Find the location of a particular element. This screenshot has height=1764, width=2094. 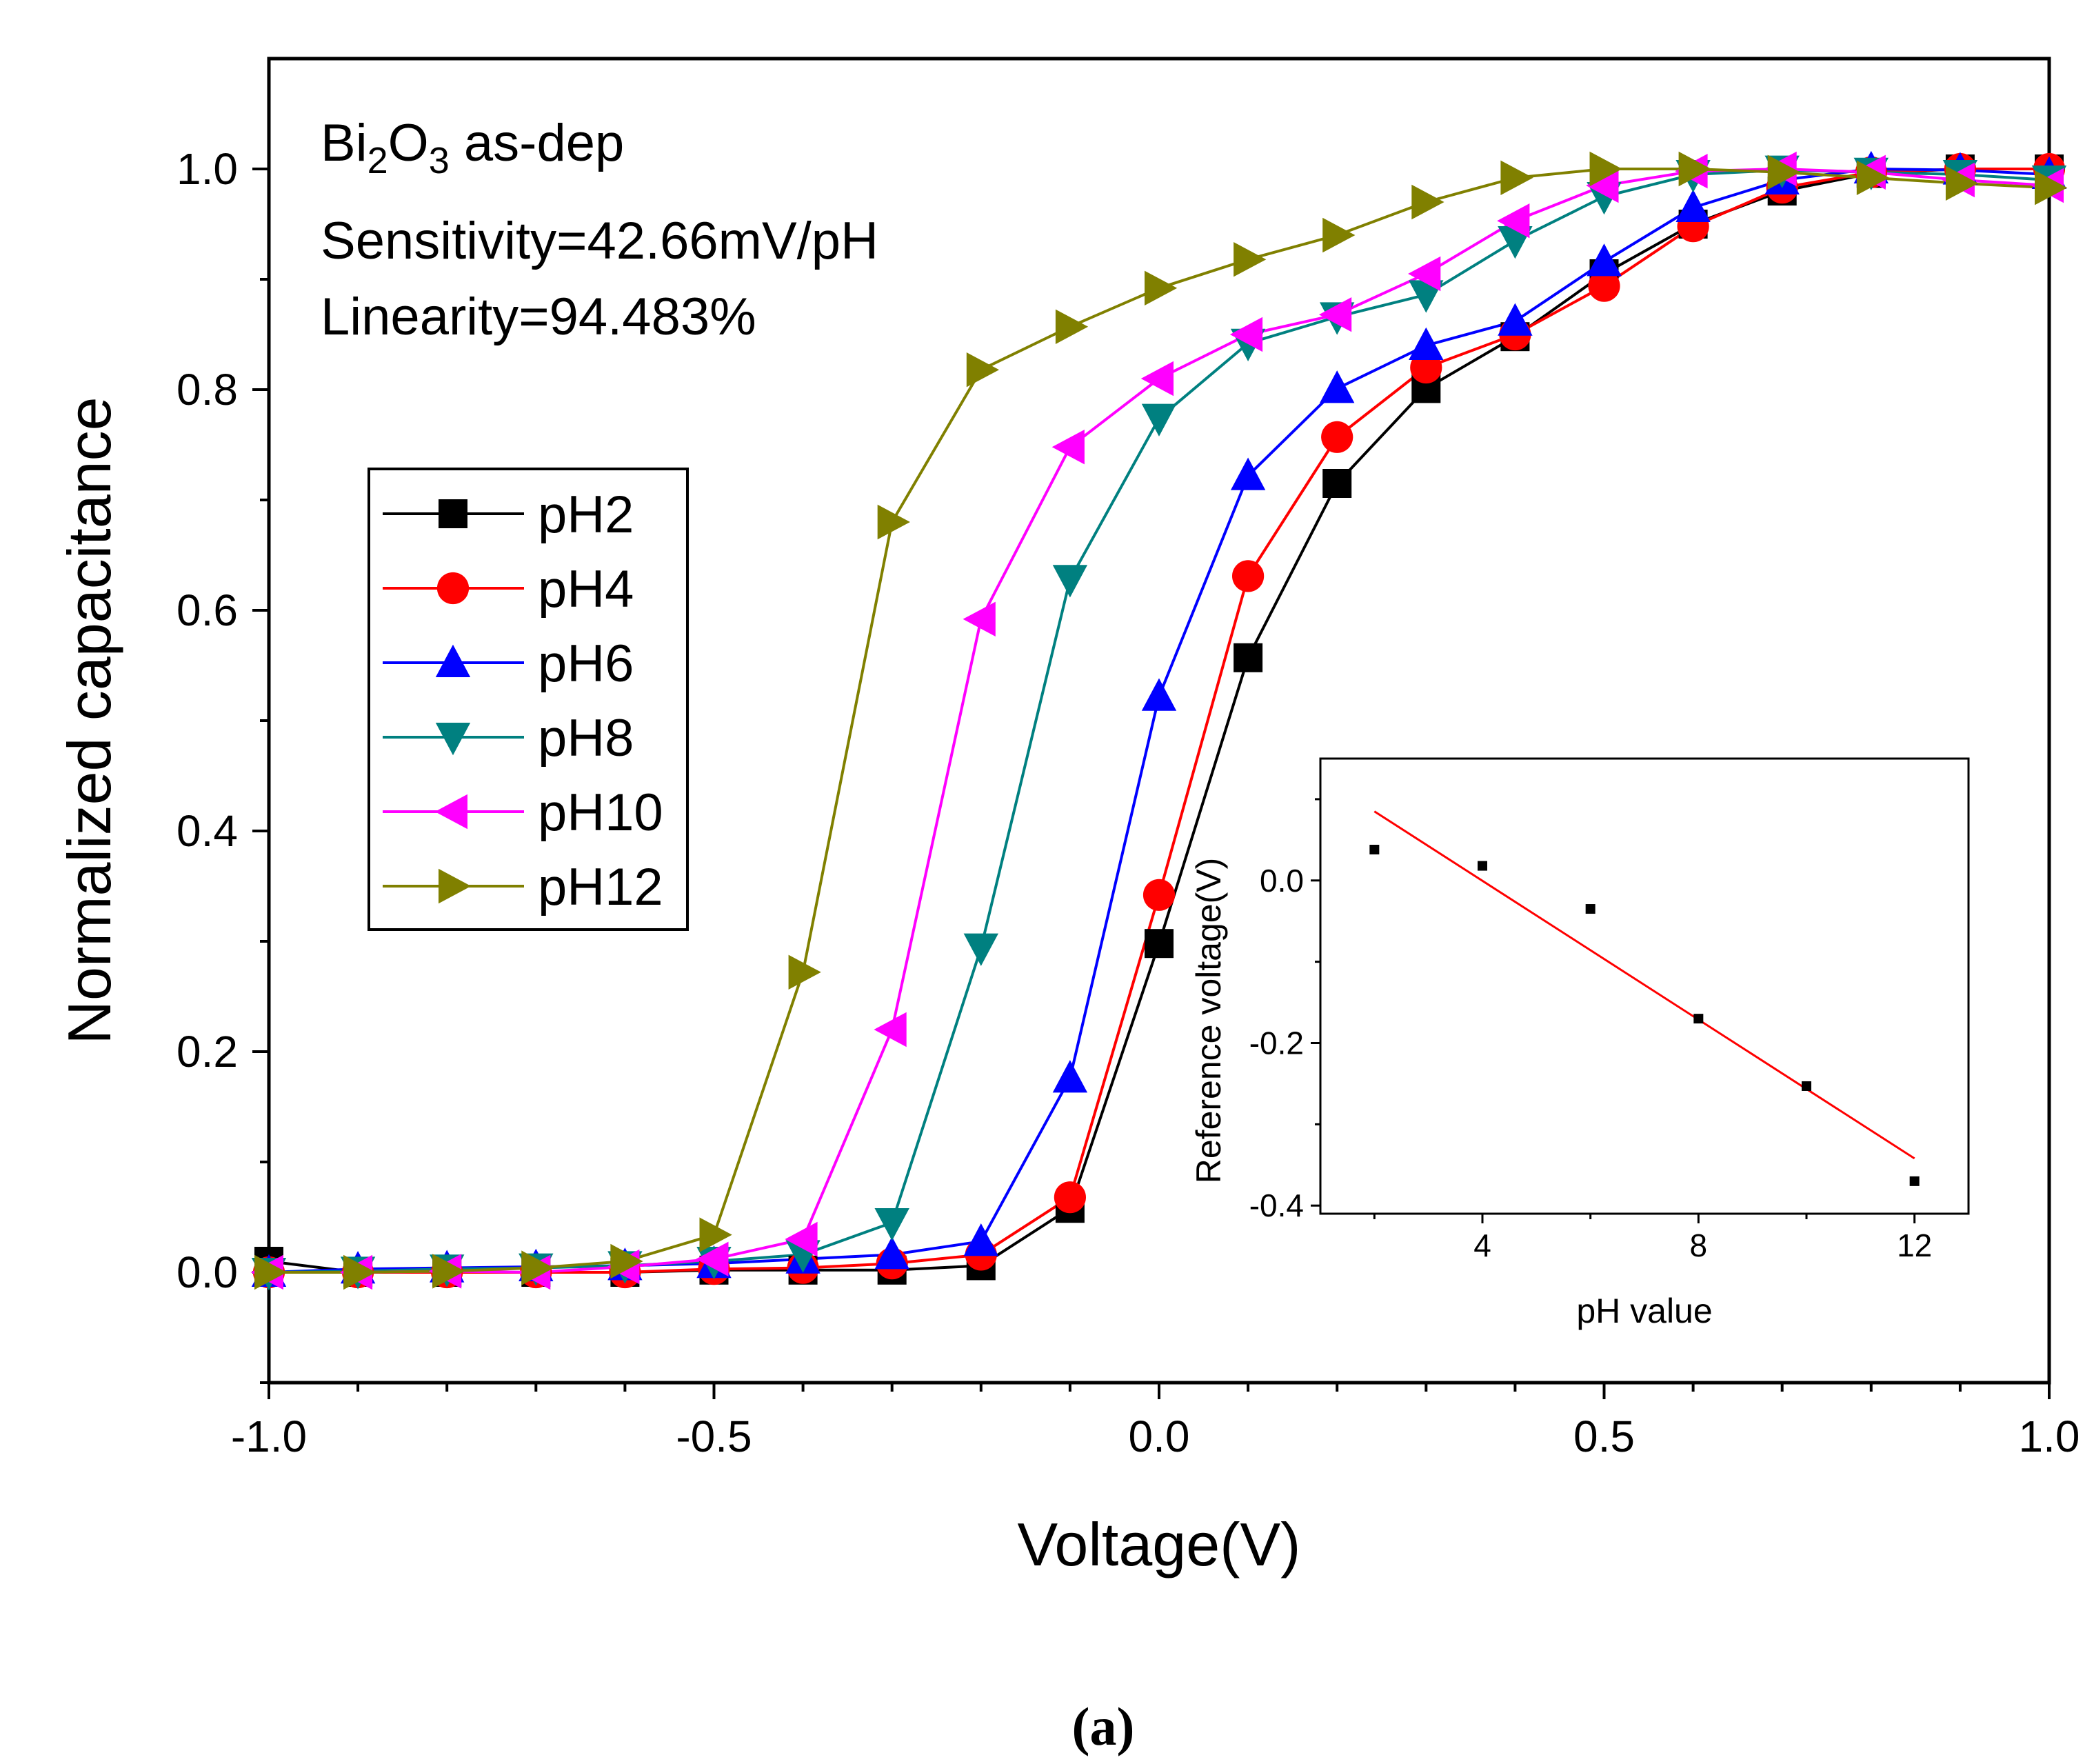

legend-label-ph4: pH4 is located at coordinates (586, 589).